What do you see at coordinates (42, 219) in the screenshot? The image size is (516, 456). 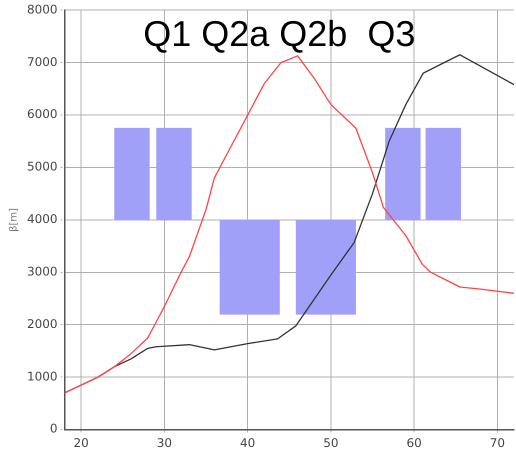 I see `y-tick-label: 4000` at bounding box center [42, 219].